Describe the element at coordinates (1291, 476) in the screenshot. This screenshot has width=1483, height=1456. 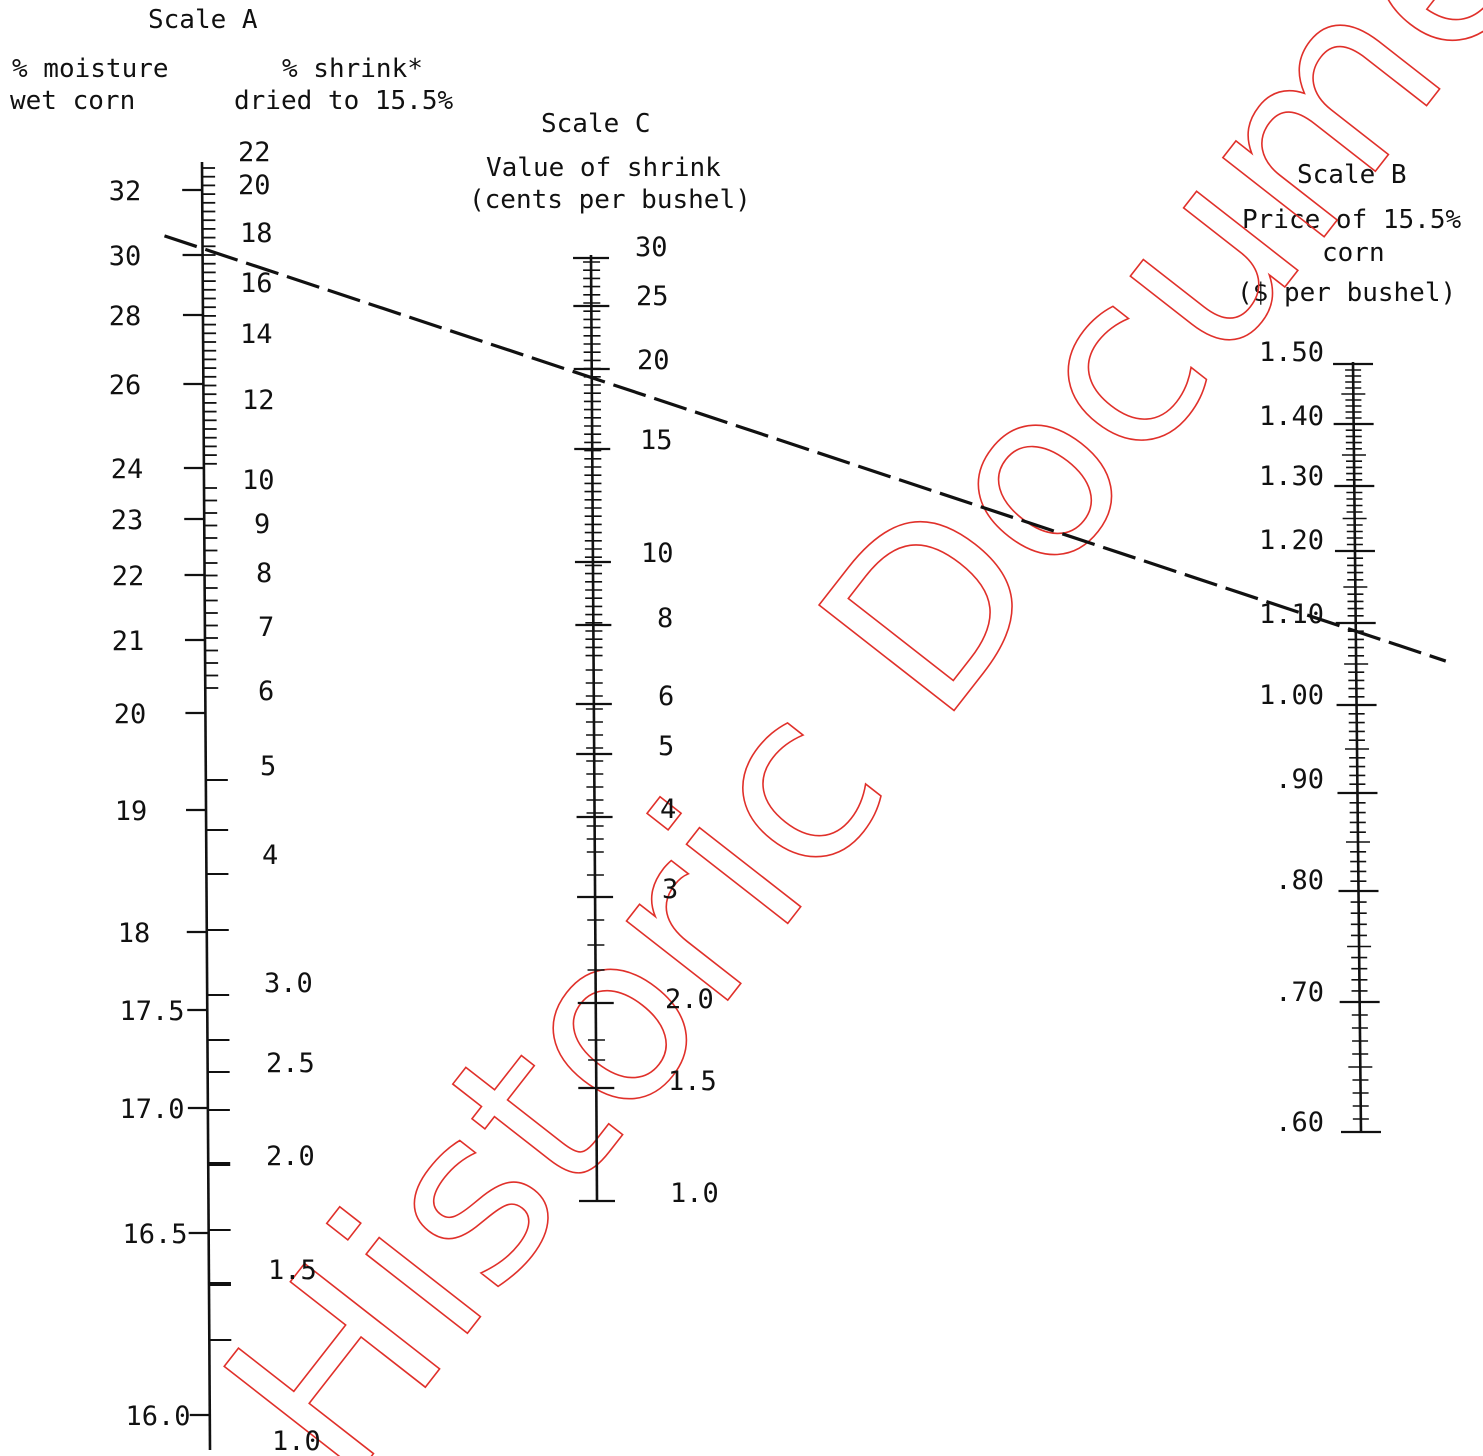
I see `price-tick-label: 1.30` at that location.